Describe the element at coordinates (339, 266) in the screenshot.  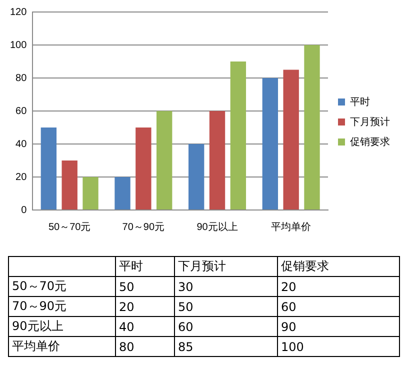
I see `x-tick-label: 促销要求` at that location.